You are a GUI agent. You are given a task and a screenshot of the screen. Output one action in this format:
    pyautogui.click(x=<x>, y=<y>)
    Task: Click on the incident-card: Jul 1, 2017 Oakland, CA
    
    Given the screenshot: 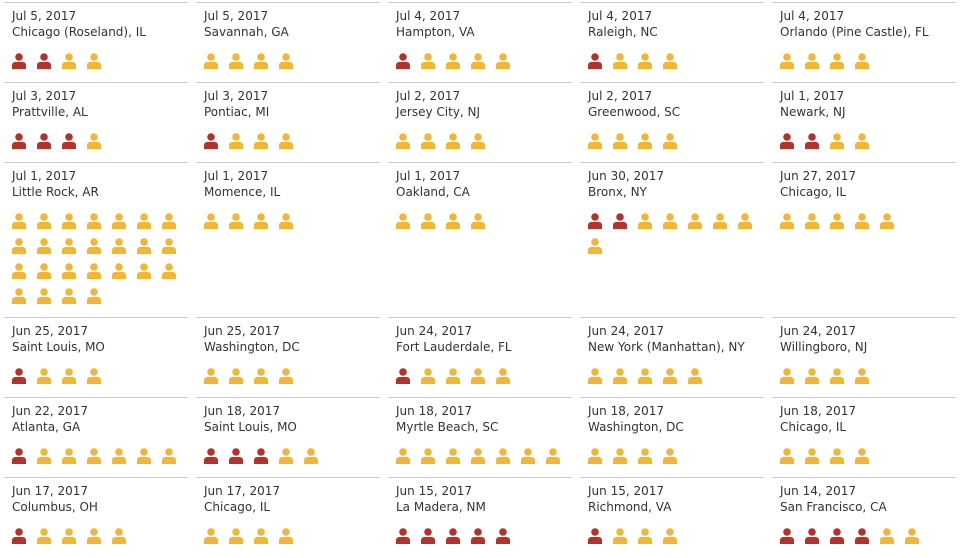 What is the action you would take?
    pyautogui.click(x=480, y=239)
    